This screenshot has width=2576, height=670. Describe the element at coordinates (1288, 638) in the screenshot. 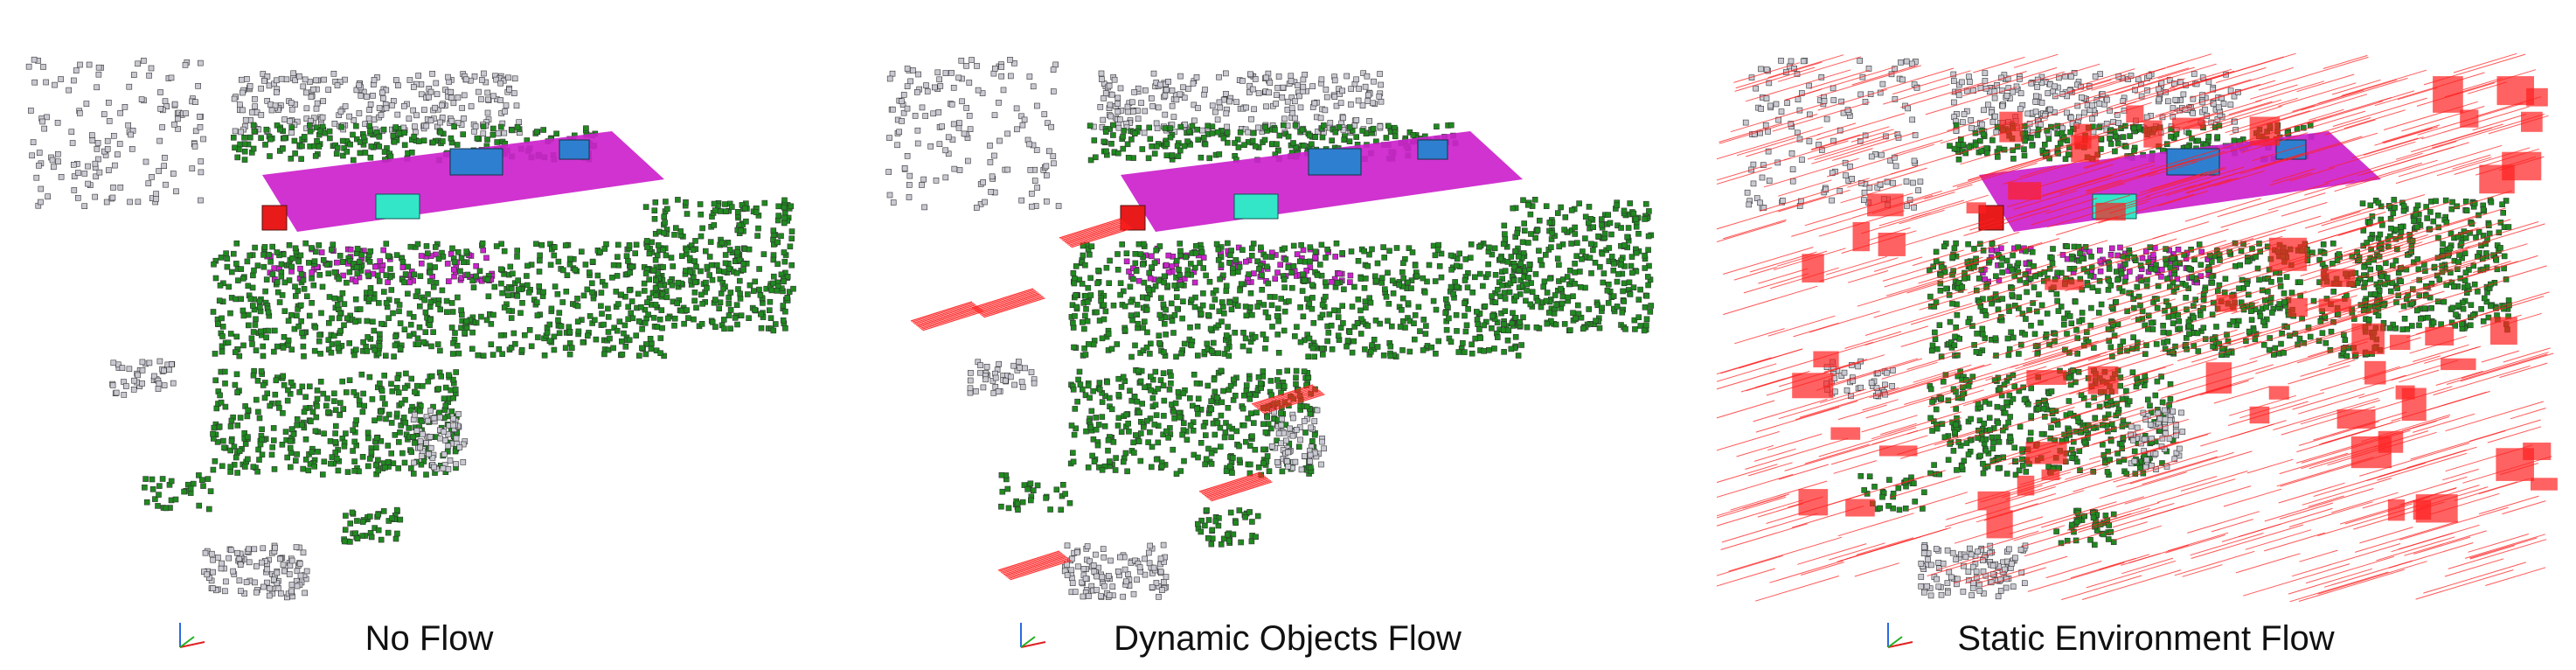

I see `caption-dynamic-objects-flow: Dynamic Objects Flow` at that location.